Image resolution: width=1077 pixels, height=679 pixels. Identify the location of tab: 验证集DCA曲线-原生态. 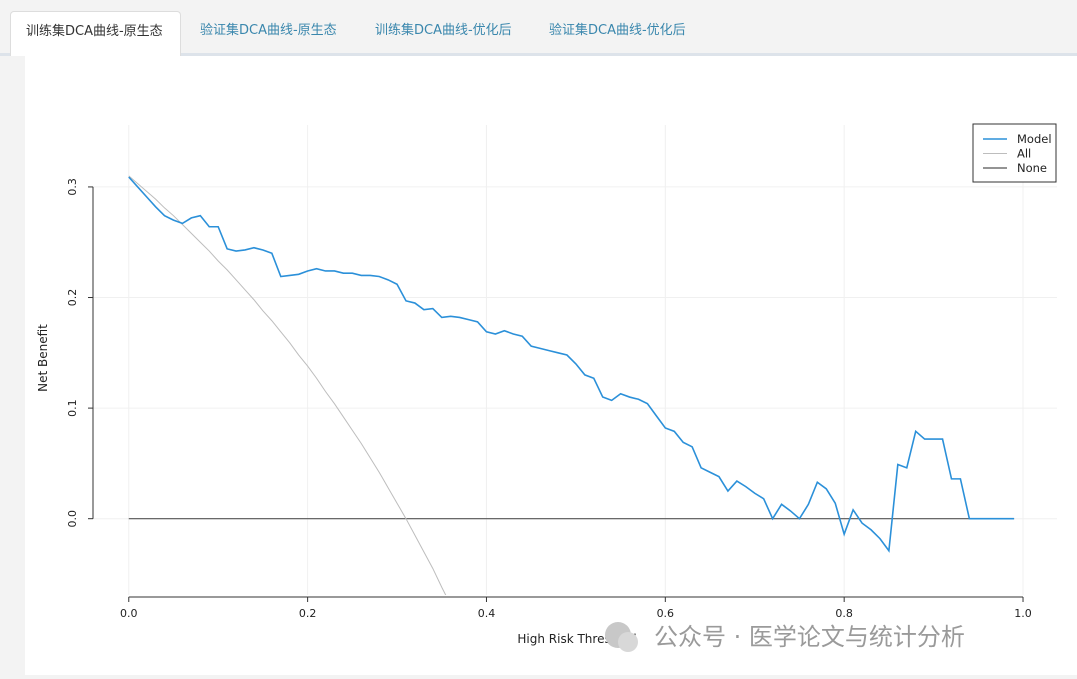
(268, 30).